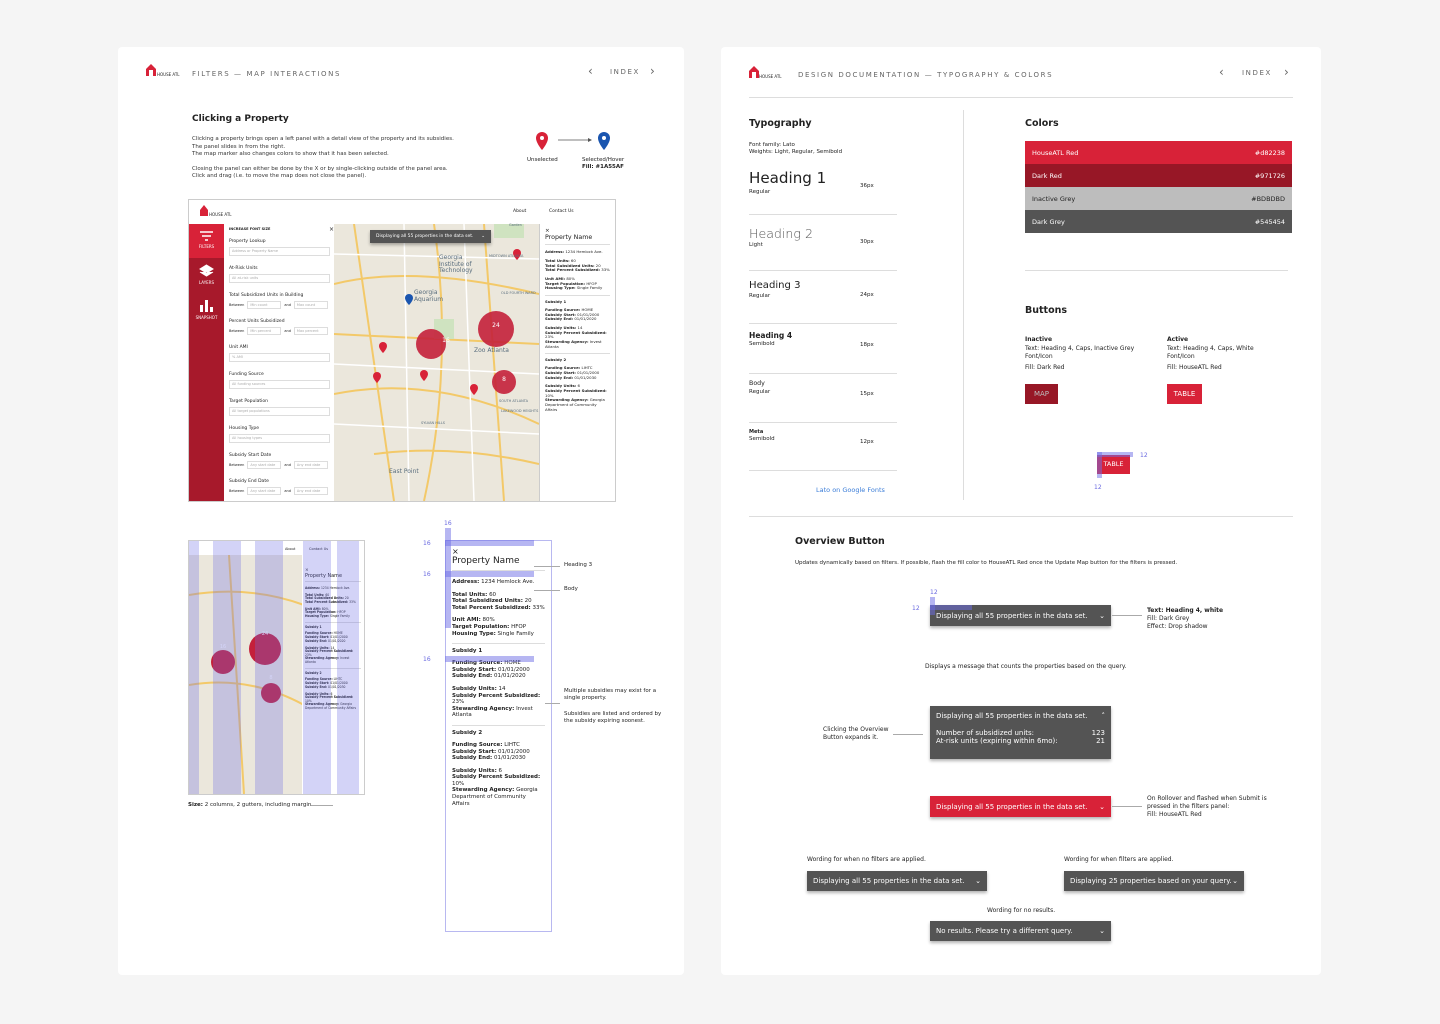  I want to click on measure-label: 16, so click(427, 659).